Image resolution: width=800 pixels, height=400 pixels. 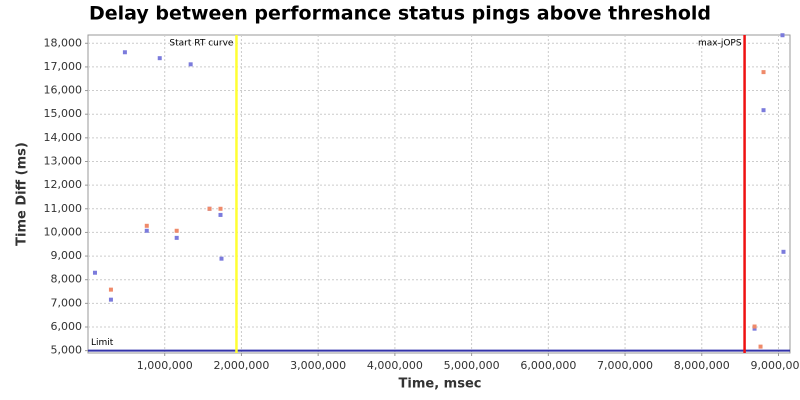 What do you see at coordinates (472, 365) in the screenshot?
I see `x-tick-label: 5,000,000` at bounding box center [472, 365].